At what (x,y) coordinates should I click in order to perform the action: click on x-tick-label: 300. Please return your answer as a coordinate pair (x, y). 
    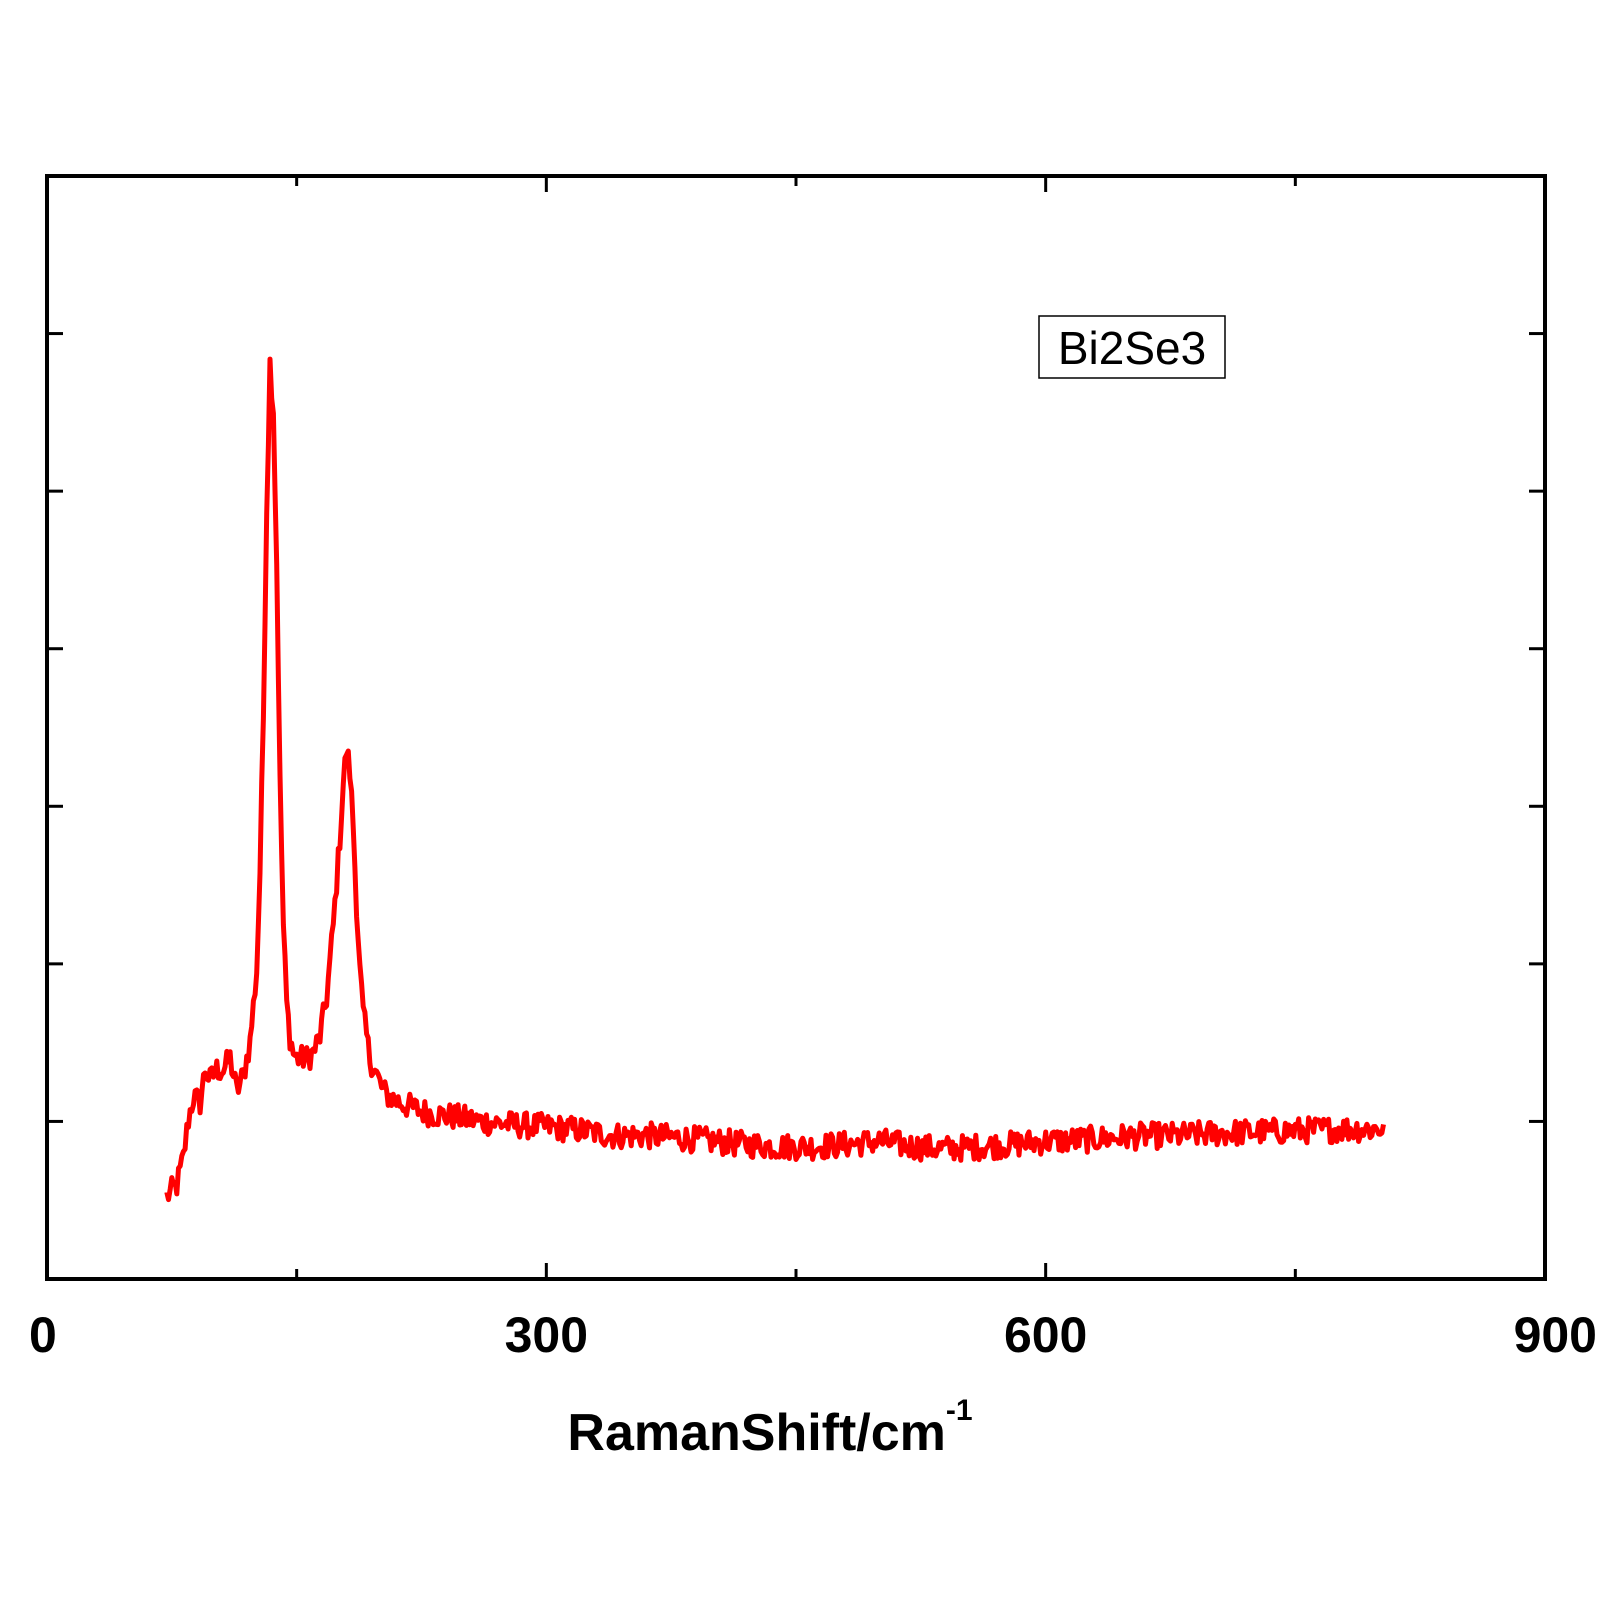
    Looking at the image, I should click on (546, 1335).